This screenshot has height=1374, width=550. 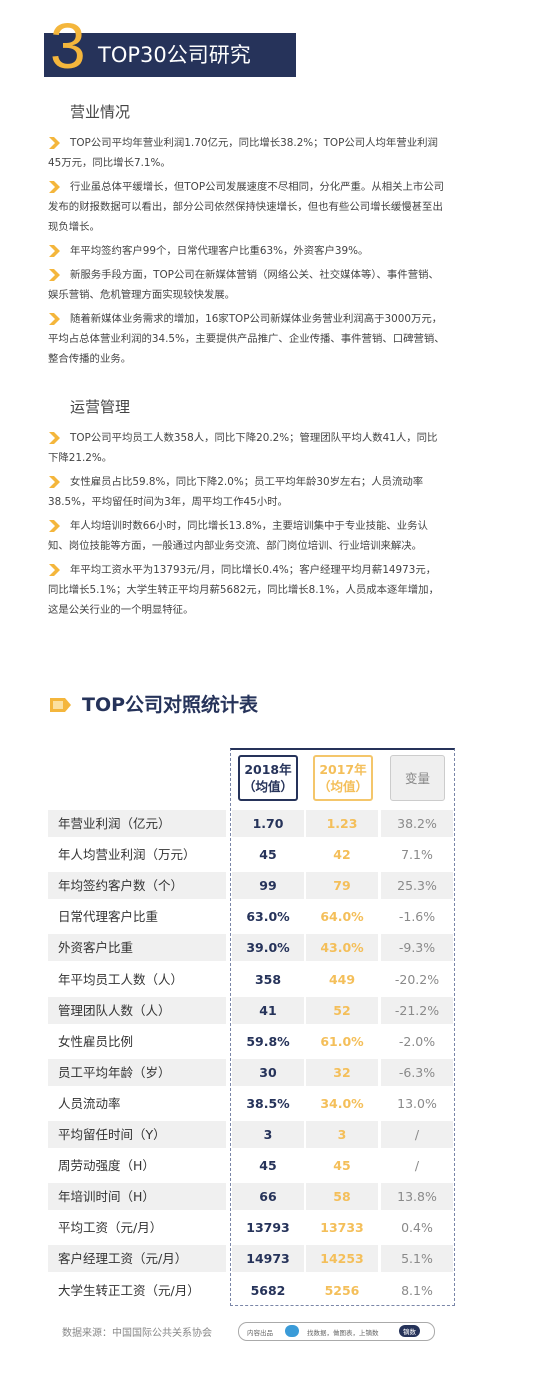 I want to click on row-label: 年营业利润（亿元）, so click(x=137, y=823).